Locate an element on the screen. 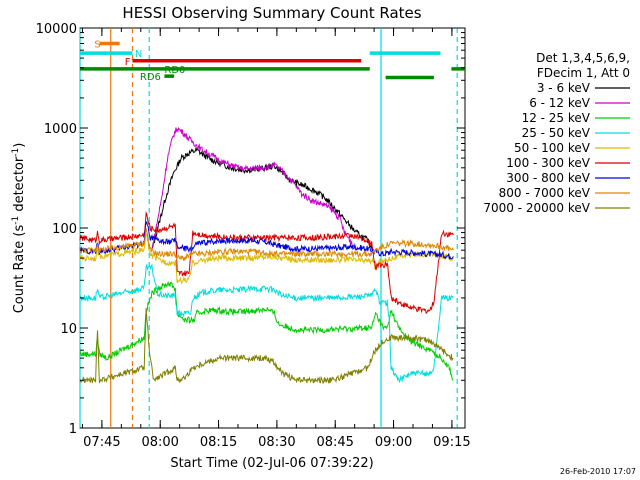 The image size is (640, 480). flag-label-rd0: RD0 is located at coordinates (174, 70).